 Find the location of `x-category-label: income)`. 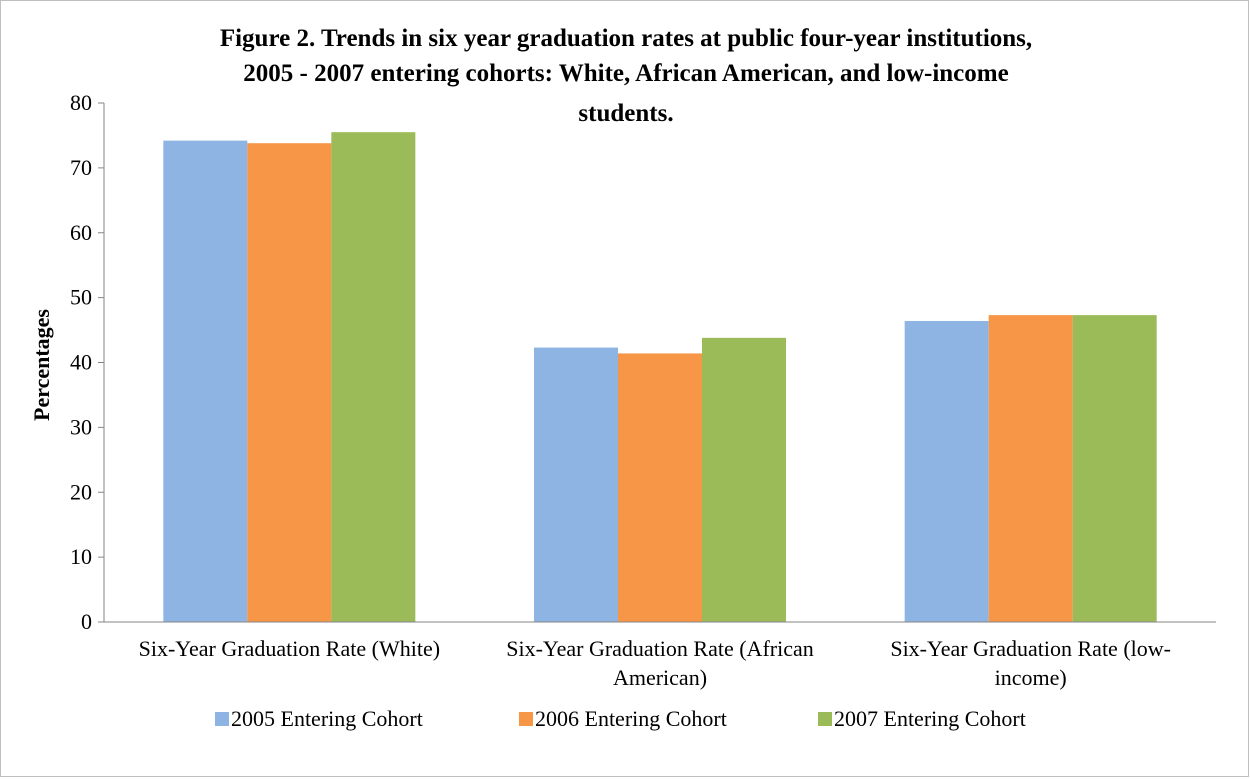

x-category-label: income) is located at coordinates (1031, 677).